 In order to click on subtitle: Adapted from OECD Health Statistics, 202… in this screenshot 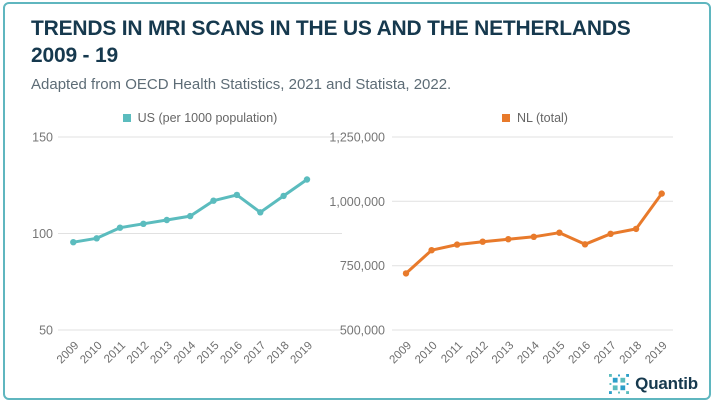, I will do `click(241, 84)`.